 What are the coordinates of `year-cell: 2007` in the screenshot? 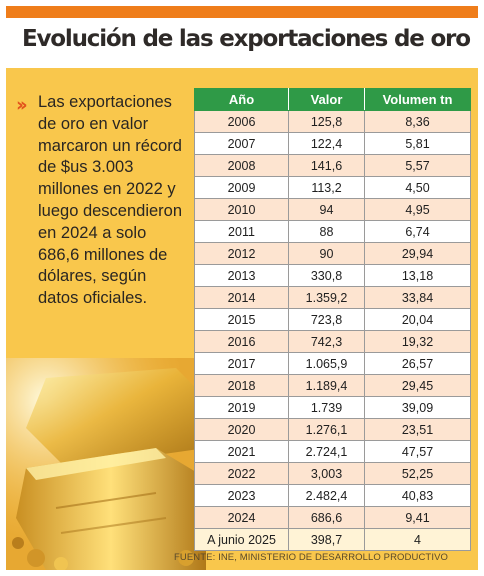 It's located at (241, 143).